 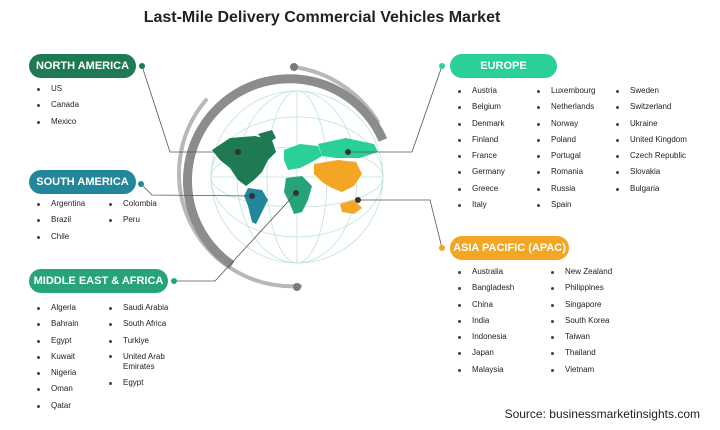 What do you see at coordinates (297, 287) in the screenshot?
I see `ring-end-dot-bottom` at bounding box center [297, 287].